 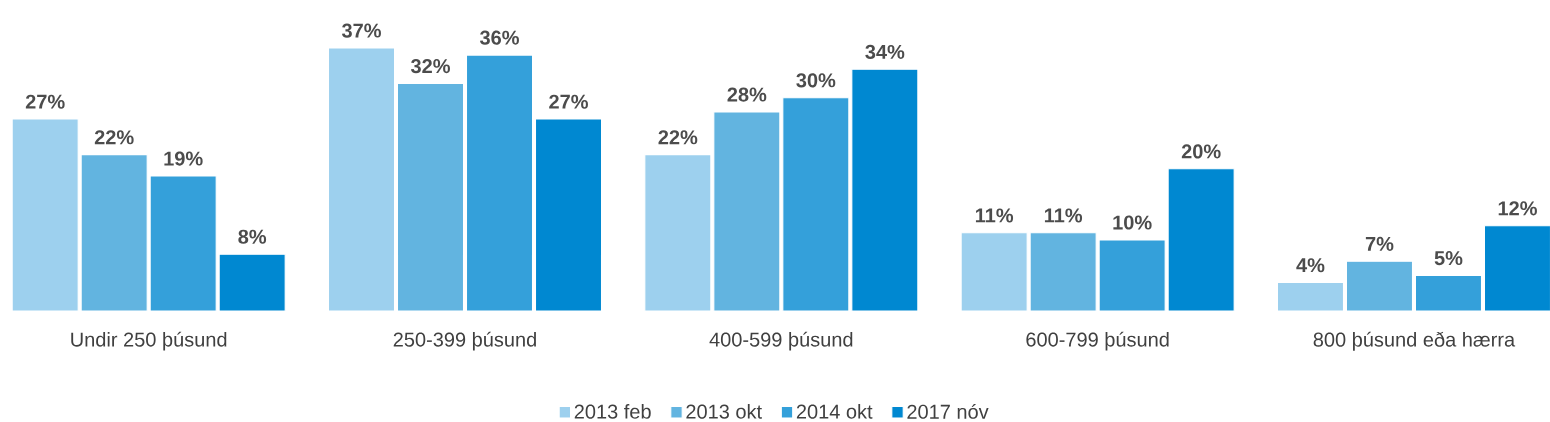 What do you see at coordinates (885, 52) in the screenshot?
I see `data-label: 34%` at bounding box center [885, 52].